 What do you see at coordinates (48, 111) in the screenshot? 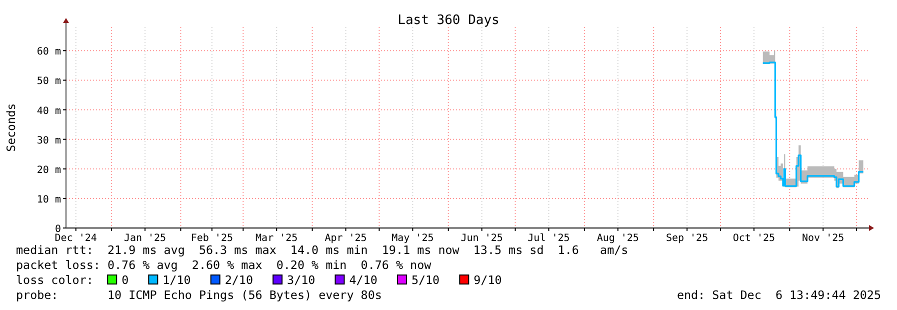
I see `y-tick-label: 40 m` at bounding box center [48, 111].